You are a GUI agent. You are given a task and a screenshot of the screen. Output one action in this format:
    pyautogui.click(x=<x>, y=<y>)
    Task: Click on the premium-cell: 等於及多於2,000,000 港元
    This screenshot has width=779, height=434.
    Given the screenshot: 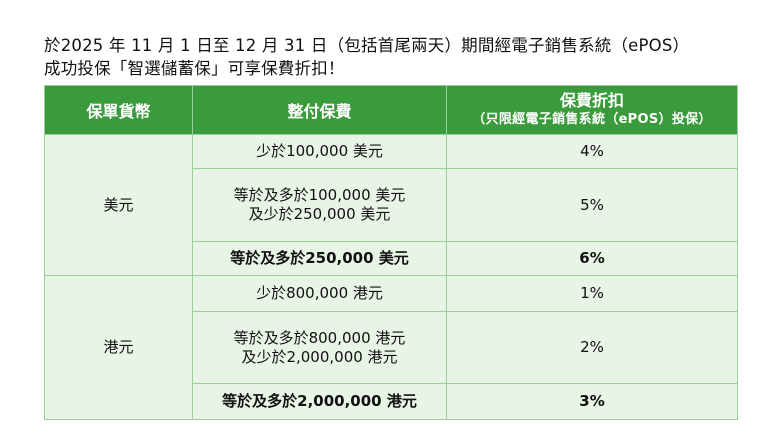 What is the action you would take?
    pyautogui.click(x=319, y=401)
    